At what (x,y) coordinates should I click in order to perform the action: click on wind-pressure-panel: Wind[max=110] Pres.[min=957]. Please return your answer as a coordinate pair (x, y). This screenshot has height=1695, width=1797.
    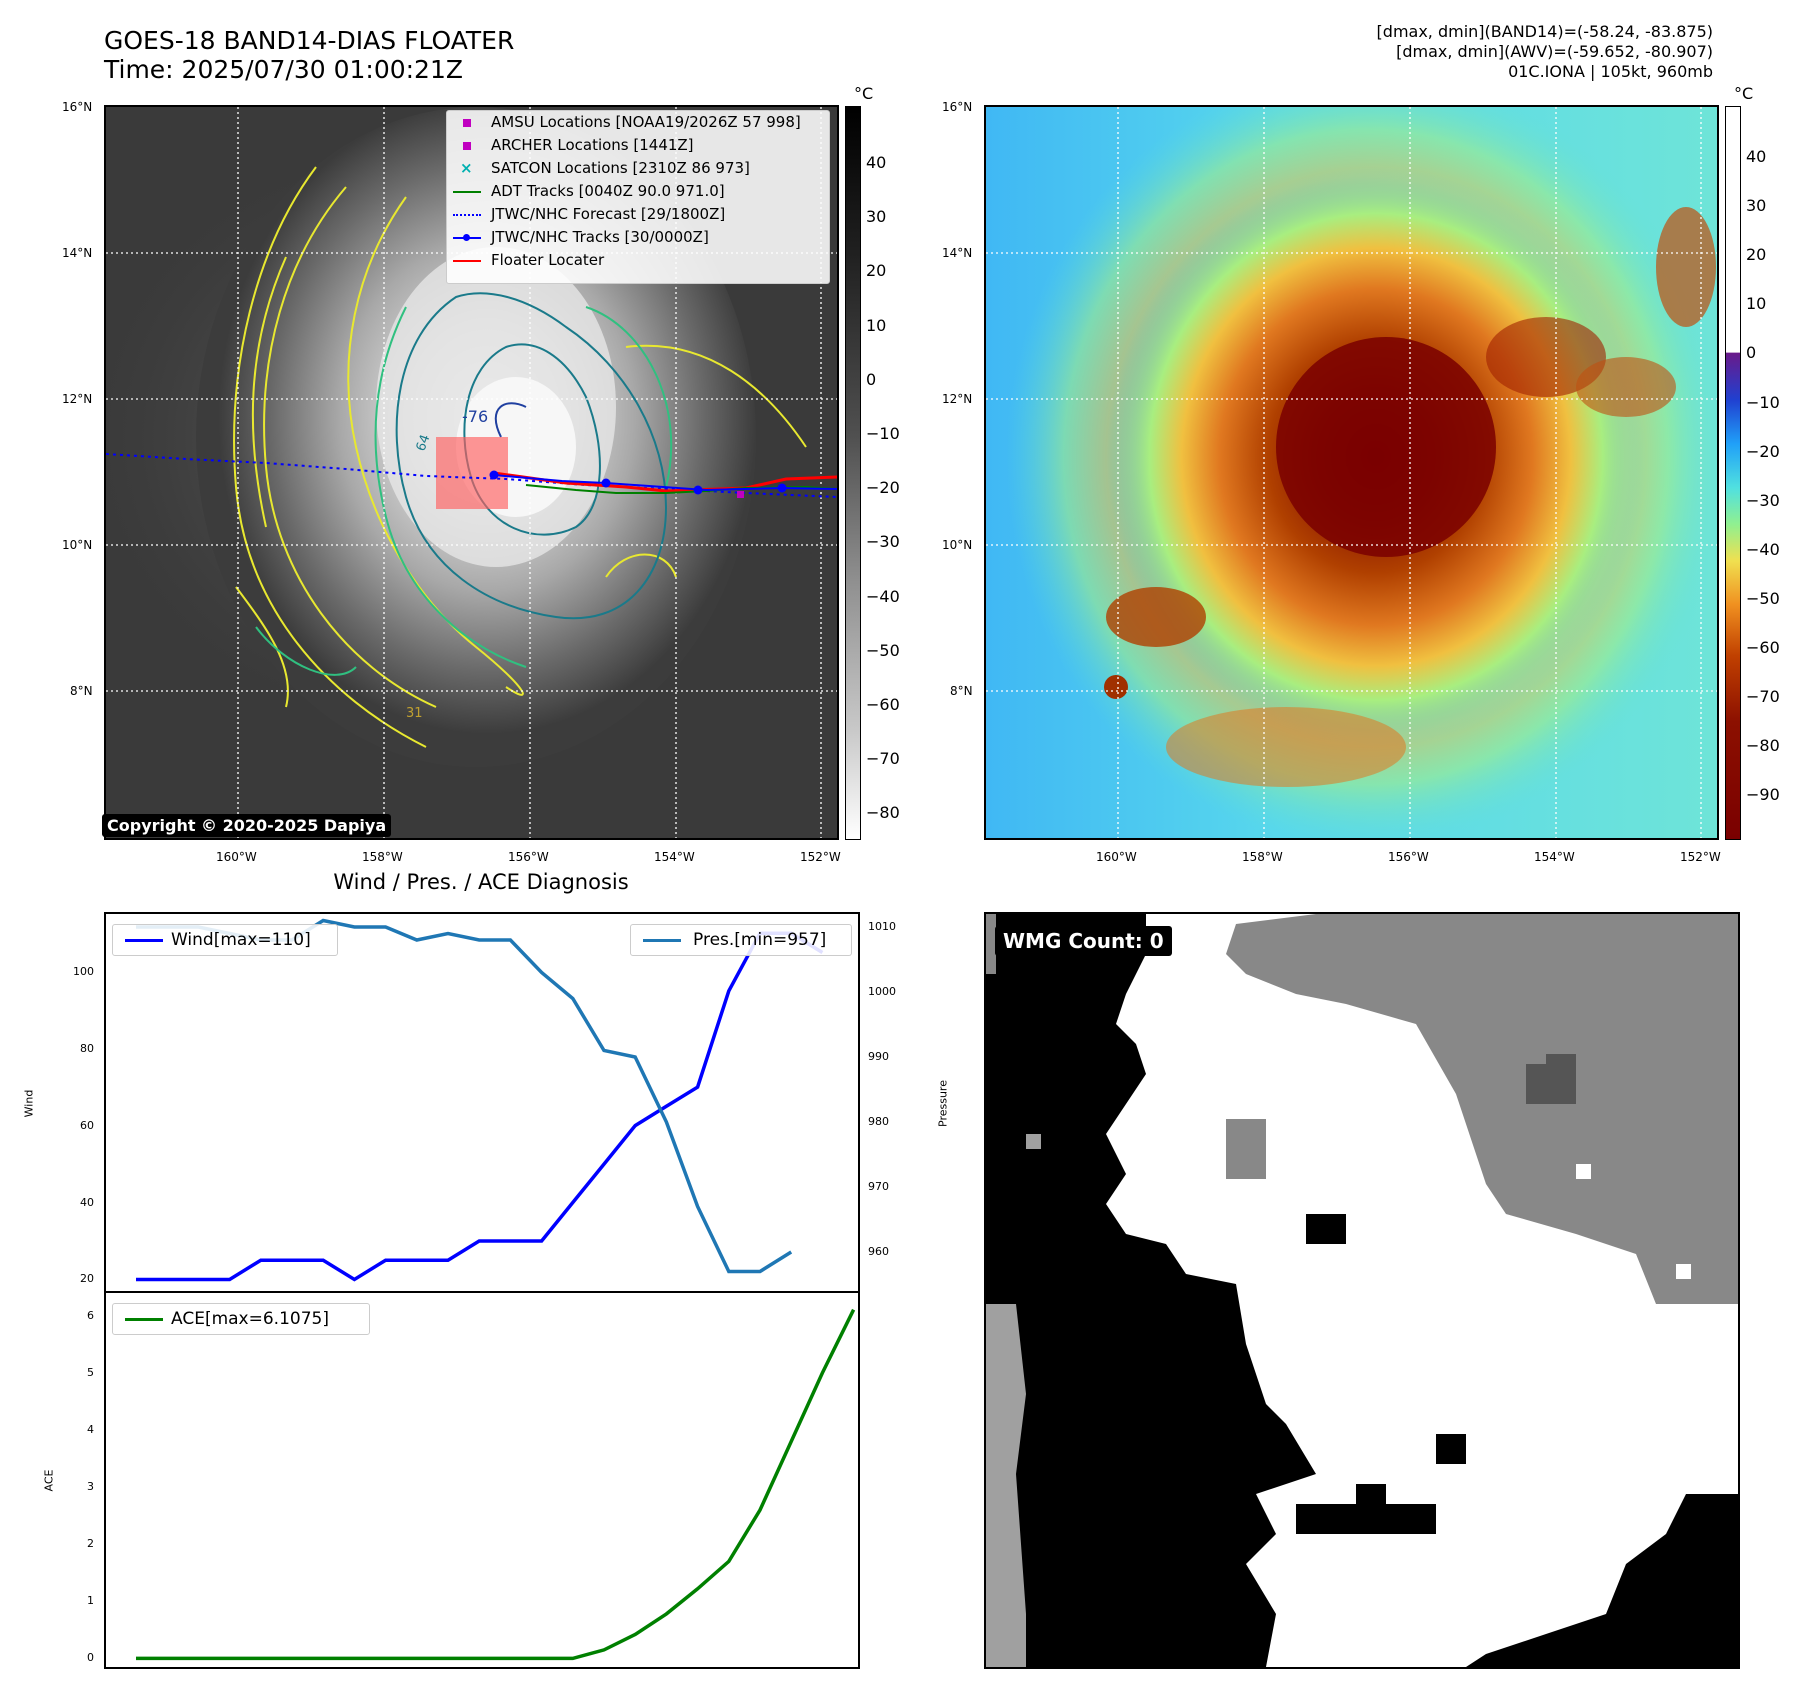
    Looking at the image, I should click on (482, 1102).